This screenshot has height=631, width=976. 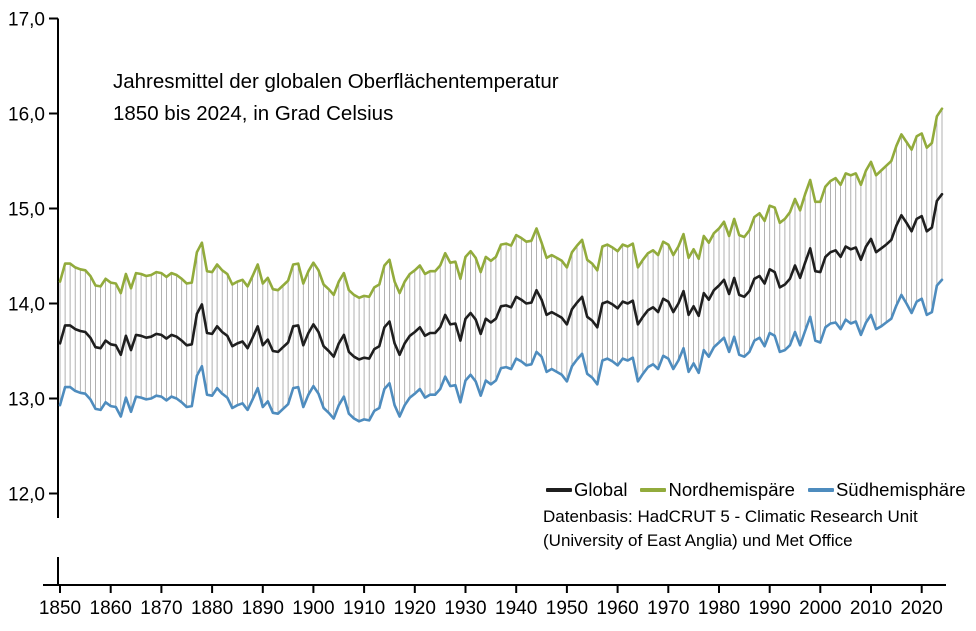 What do you see at coordinates (770, 608) in the screenshot?
I see `x-tick-label: 1990` at bounding box center [770, 608].